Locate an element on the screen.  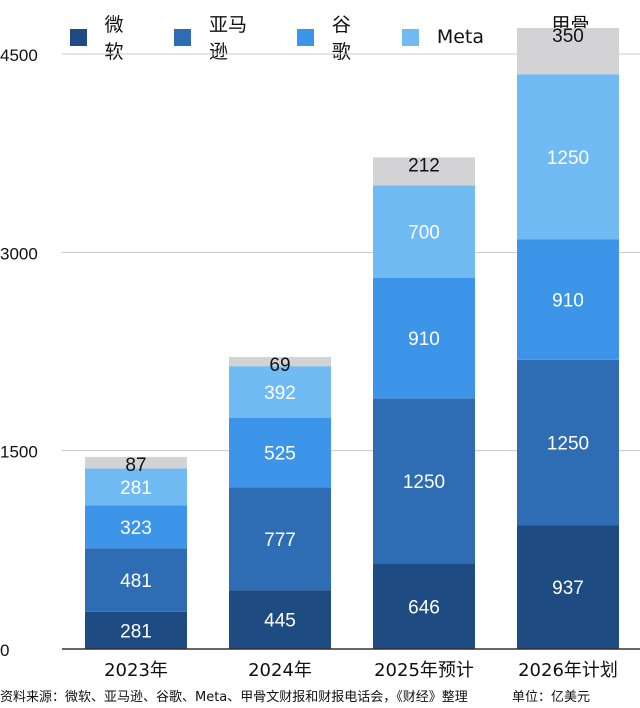
legend-label: 谷歌 is located at coordinates (341, 38).